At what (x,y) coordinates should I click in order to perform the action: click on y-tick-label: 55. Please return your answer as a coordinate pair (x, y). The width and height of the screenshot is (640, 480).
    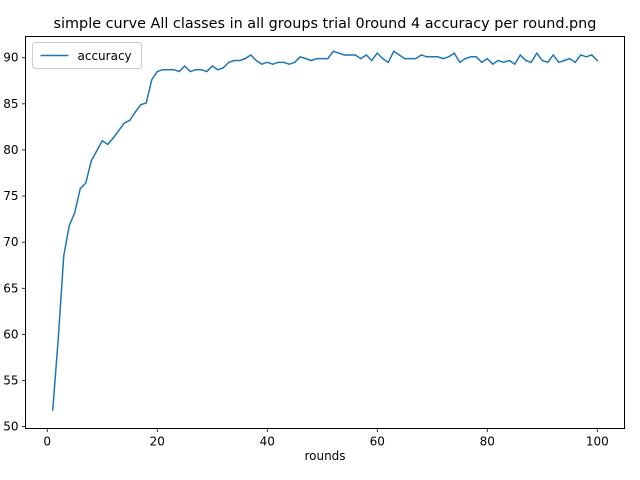
    Looking at the image, I should click on (10, 381).